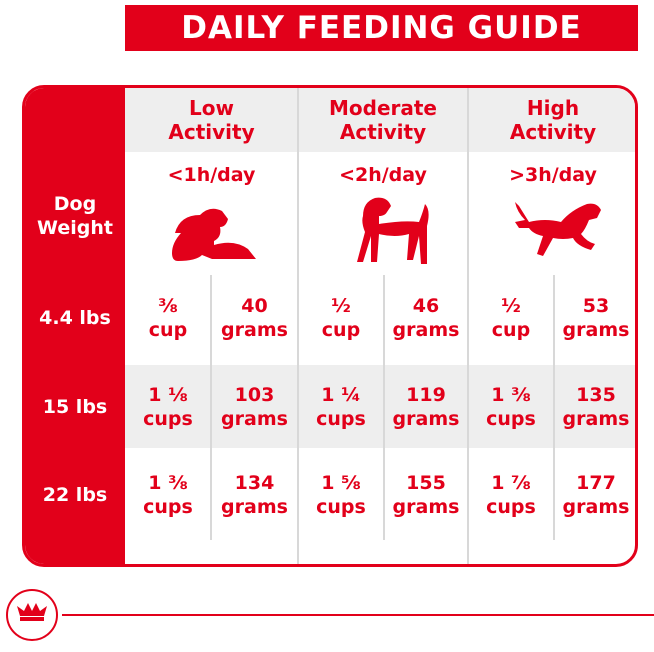 The image size is (654, 652). I want to click on cup-cell: ⅜ cup, so click(168, 317).